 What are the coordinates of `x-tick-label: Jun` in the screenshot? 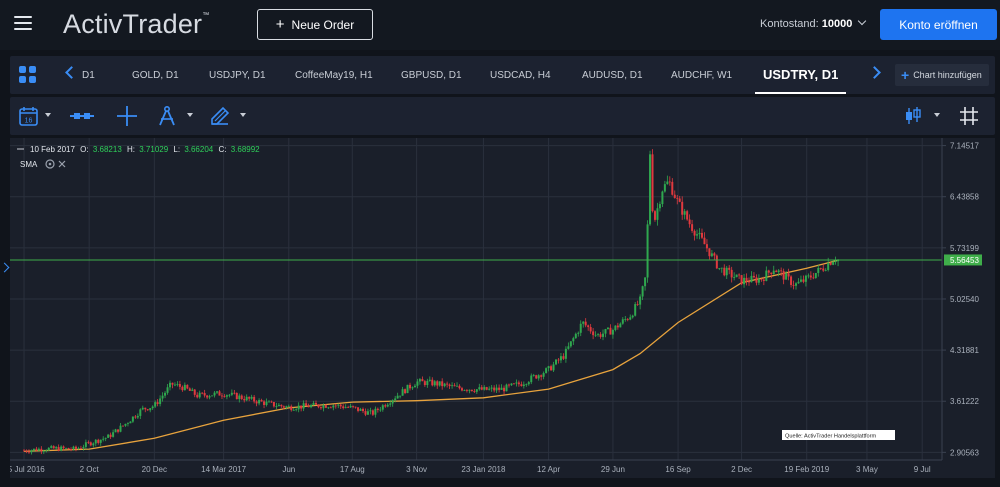 It's located at (288, 469).